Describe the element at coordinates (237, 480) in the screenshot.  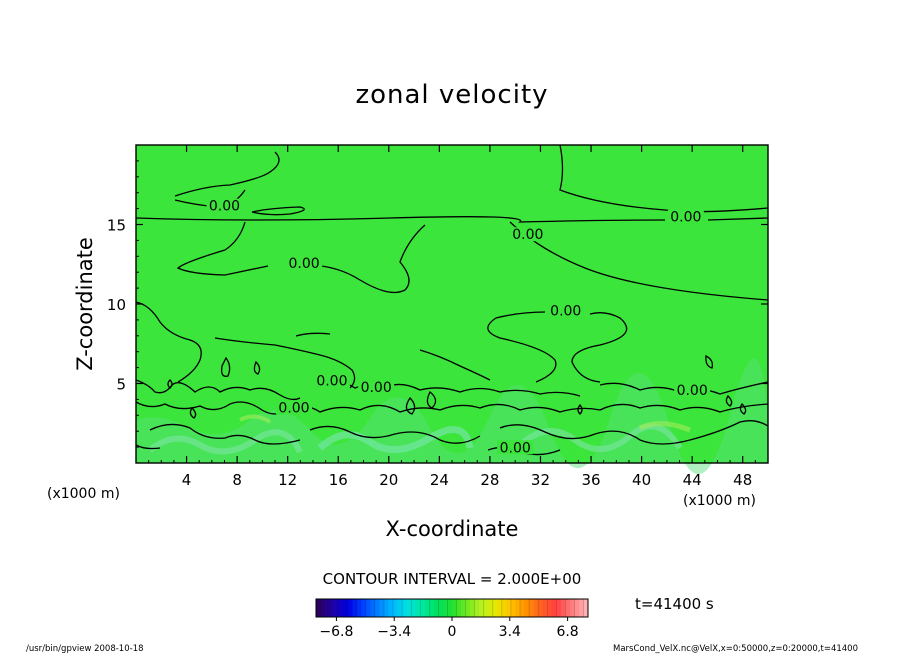
I see `x-tick-label: 8` at that location.